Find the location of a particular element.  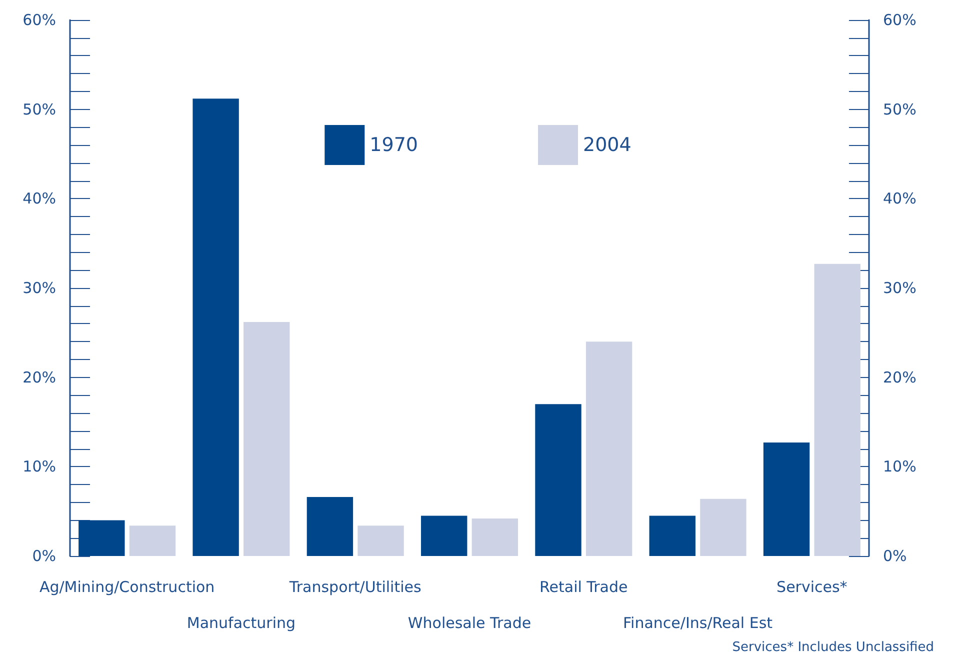

y-tick-label: 10% is located at coordinates (39, 467).